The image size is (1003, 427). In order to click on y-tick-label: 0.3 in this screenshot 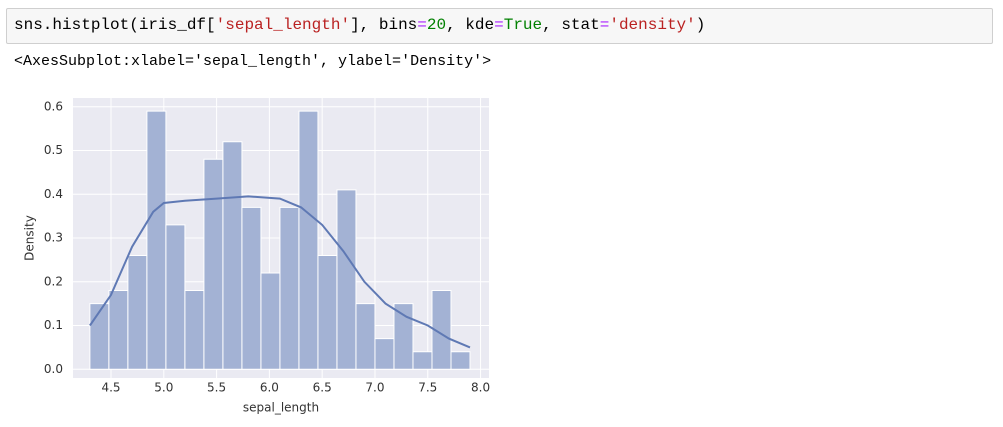, I will do `click(53, 238)`.